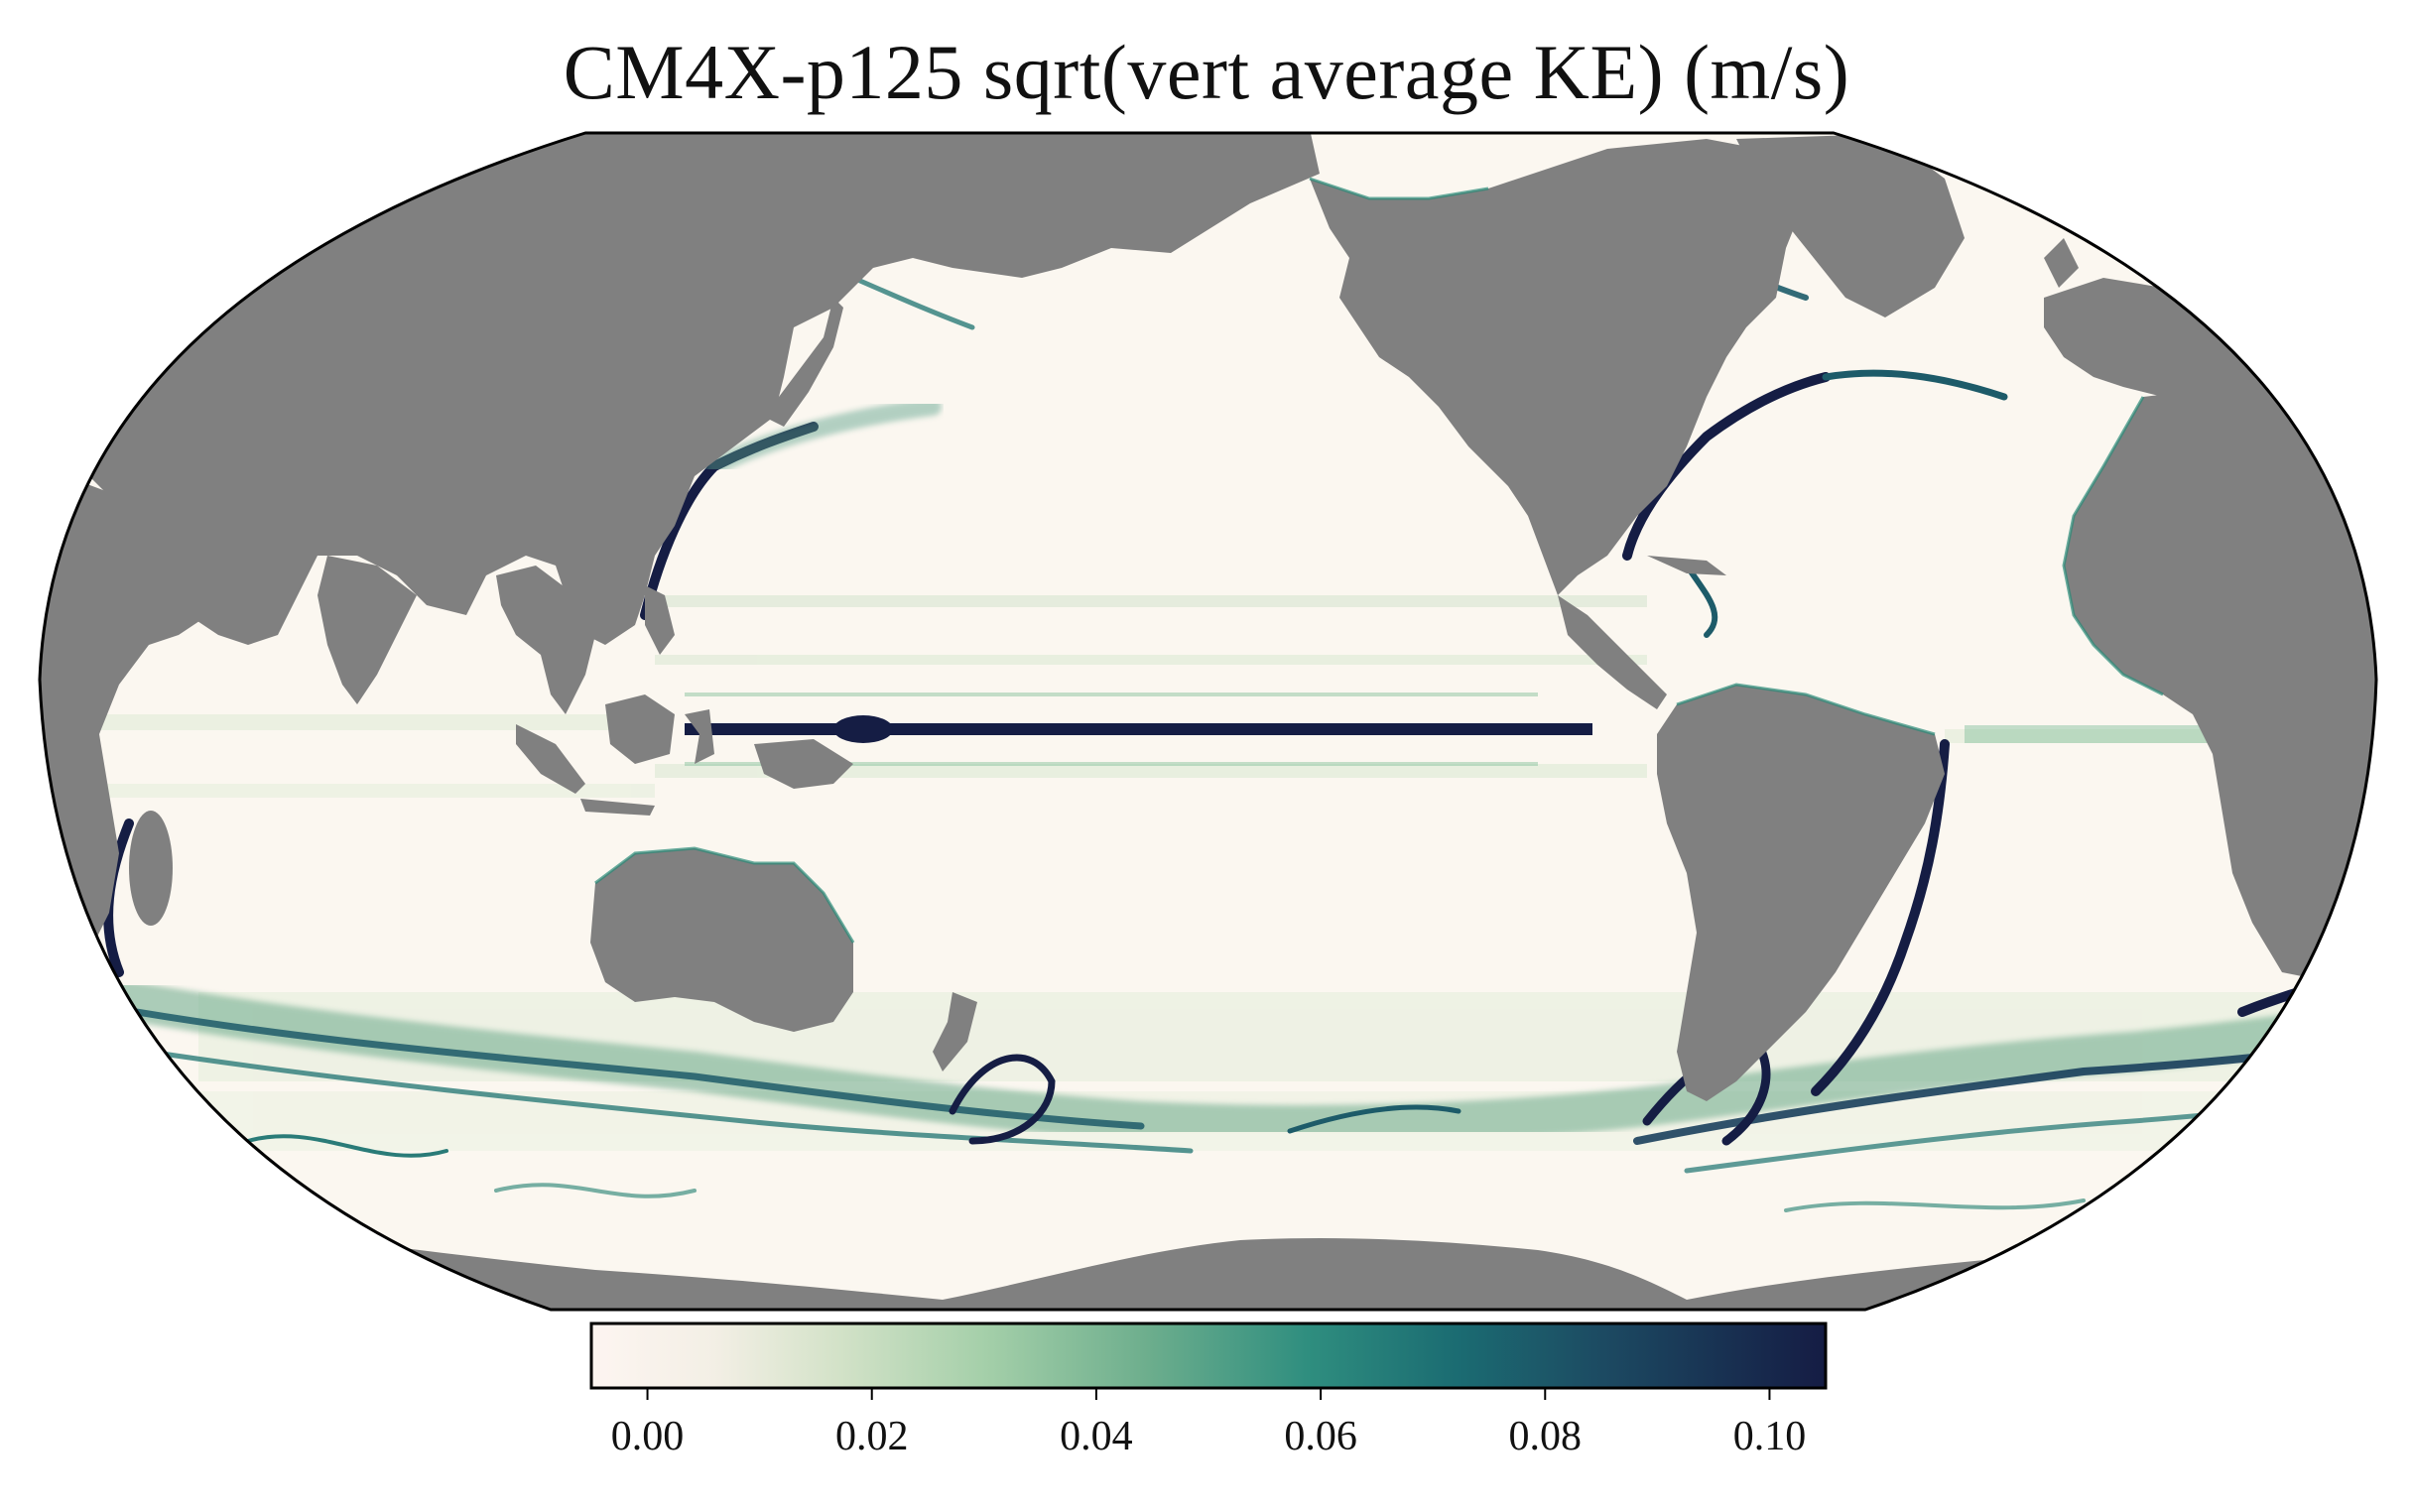 The width and height of the screenshot is (2413, 1512). I want to click on colorbar: 0.00 0.02 0.04 0.06 0.08 0.10, so click(1208, 1390).